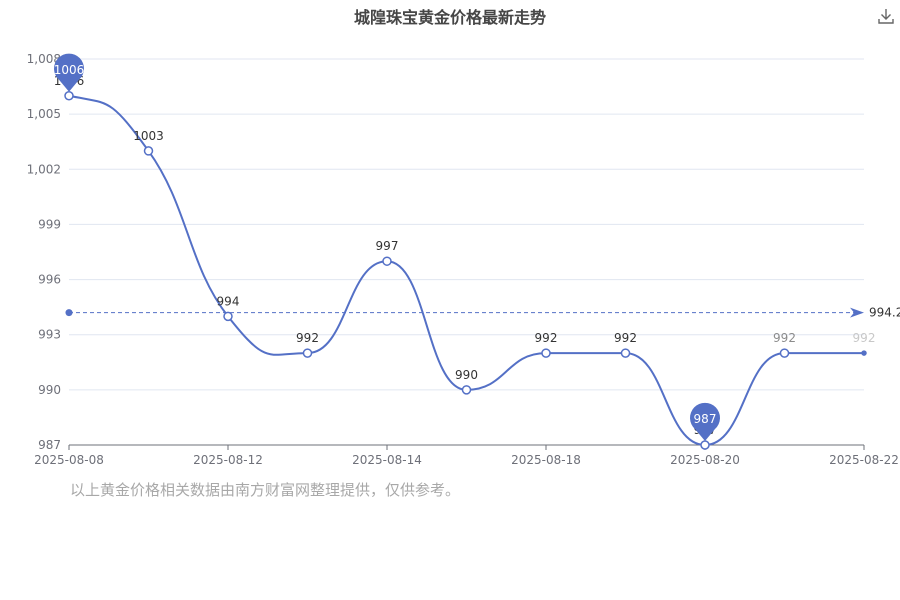  I want to click on y-tick-label: 1,005, so click(44, 114).